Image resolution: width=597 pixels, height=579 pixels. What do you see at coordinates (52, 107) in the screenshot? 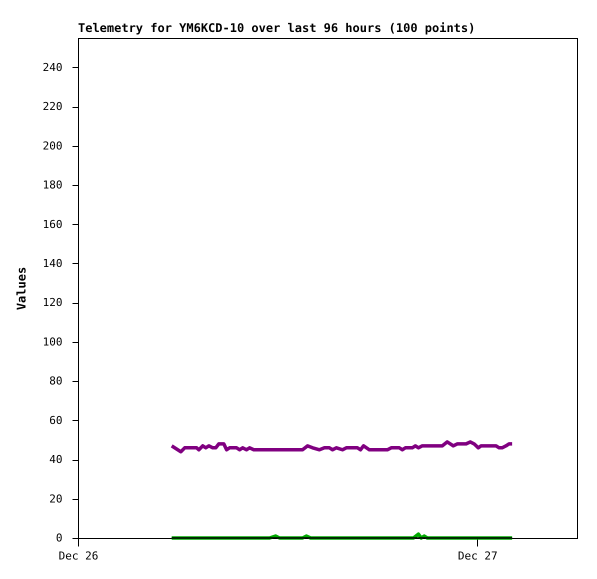
I see `y-tick-label: 220` at bounding box center [52, 107].